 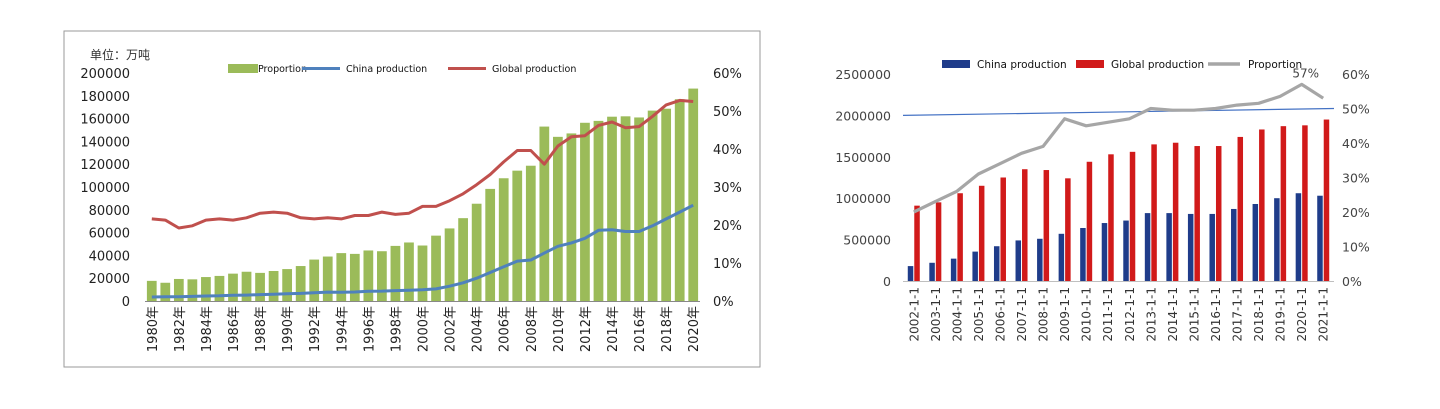 What do you see at coordinates (1356, 212) in the screenshot?
I see `chart-2-y-right-tick: 20%` at bounding box center [1356, 212].